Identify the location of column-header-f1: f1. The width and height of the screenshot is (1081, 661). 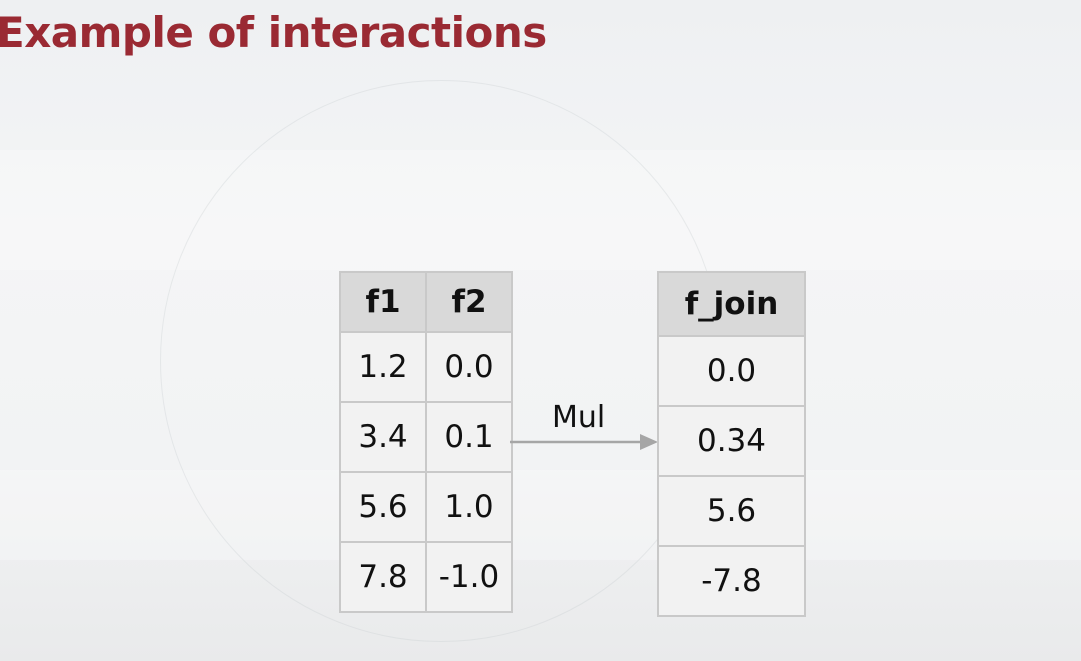
(383, 302).